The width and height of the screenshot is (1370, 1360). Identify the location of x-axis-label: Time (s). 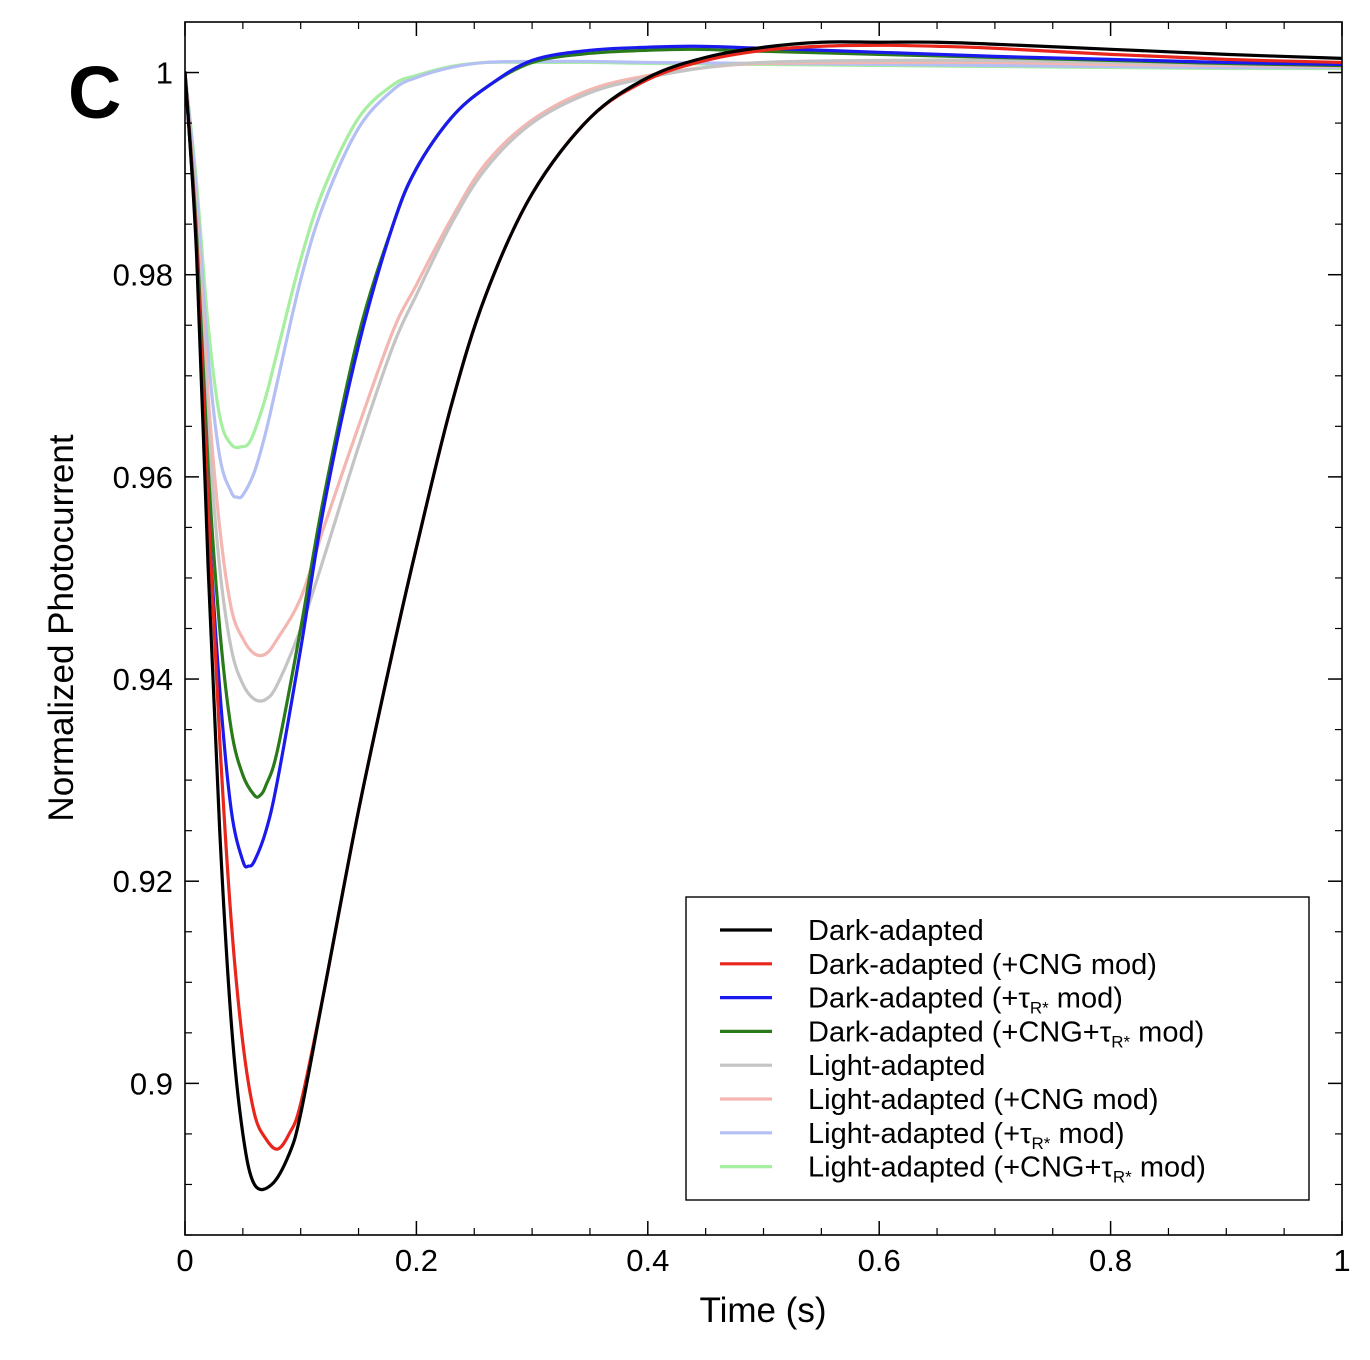
(762, 1310).